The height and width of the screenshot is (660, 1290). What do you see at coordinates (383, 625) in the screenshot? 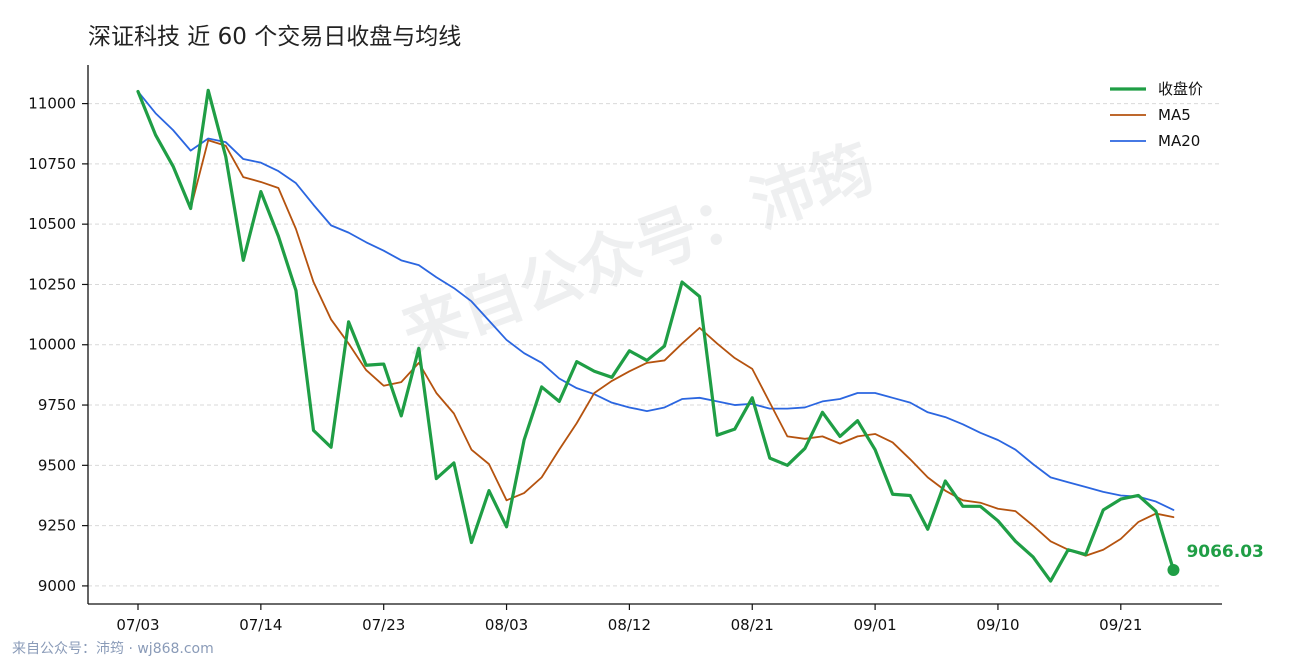
I see `x-tick-label: 07/23` at bounding box center [383, 625].